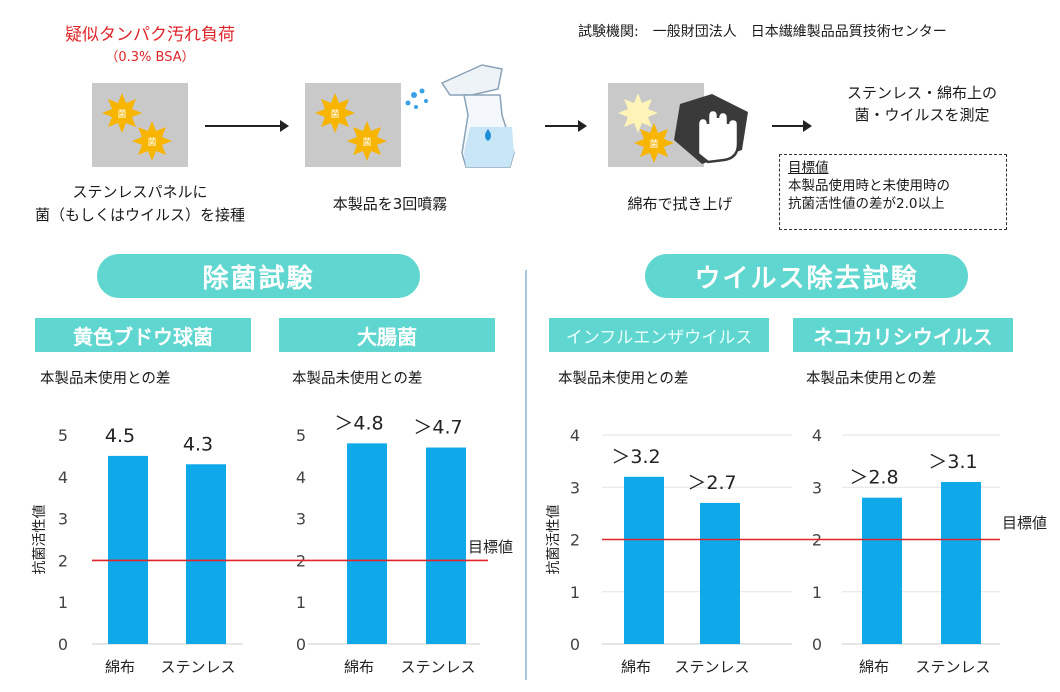 This screenshot has width=1060, height=692. What do you see at coordinates (150, 57) in the screenshot?
I see `load-subtitle: （0.3% BSA）` at bounding box center [150, 57].